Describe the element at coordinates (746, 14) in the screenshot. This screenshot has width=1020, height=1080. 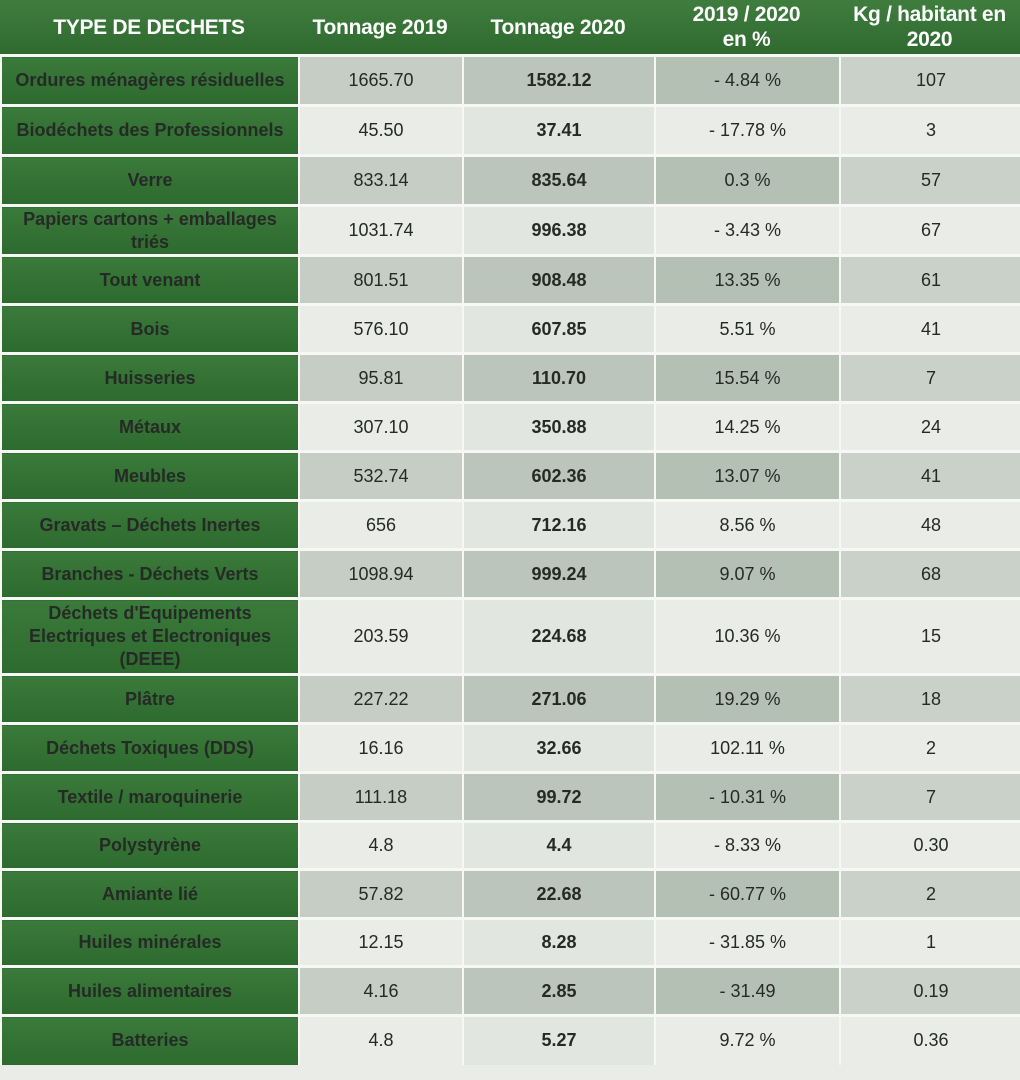
I see `header-variation-line1: 2019 / 2020` at that location.